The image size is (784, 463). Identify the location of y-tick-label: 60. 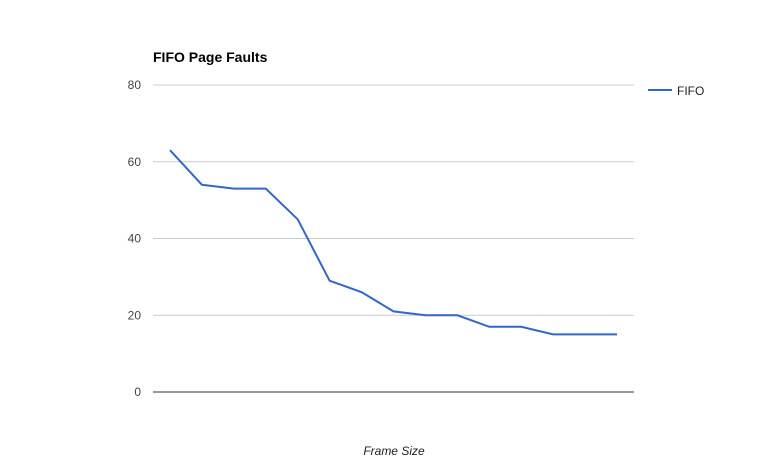
(135, 162).